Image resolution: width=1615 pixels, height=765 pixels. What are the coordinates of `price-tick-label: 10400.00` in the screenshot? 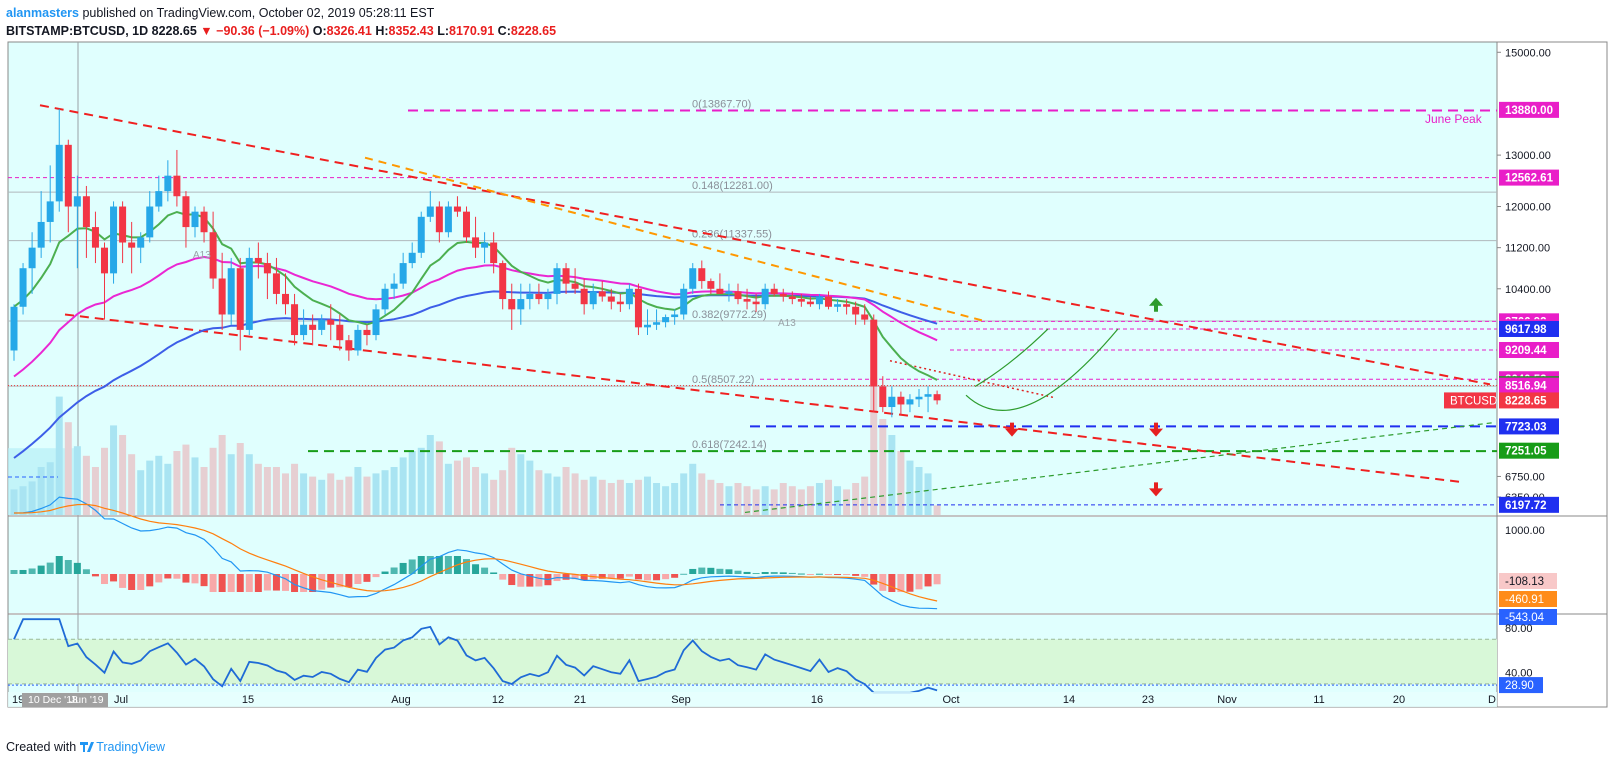 It's located at (1528, 290).